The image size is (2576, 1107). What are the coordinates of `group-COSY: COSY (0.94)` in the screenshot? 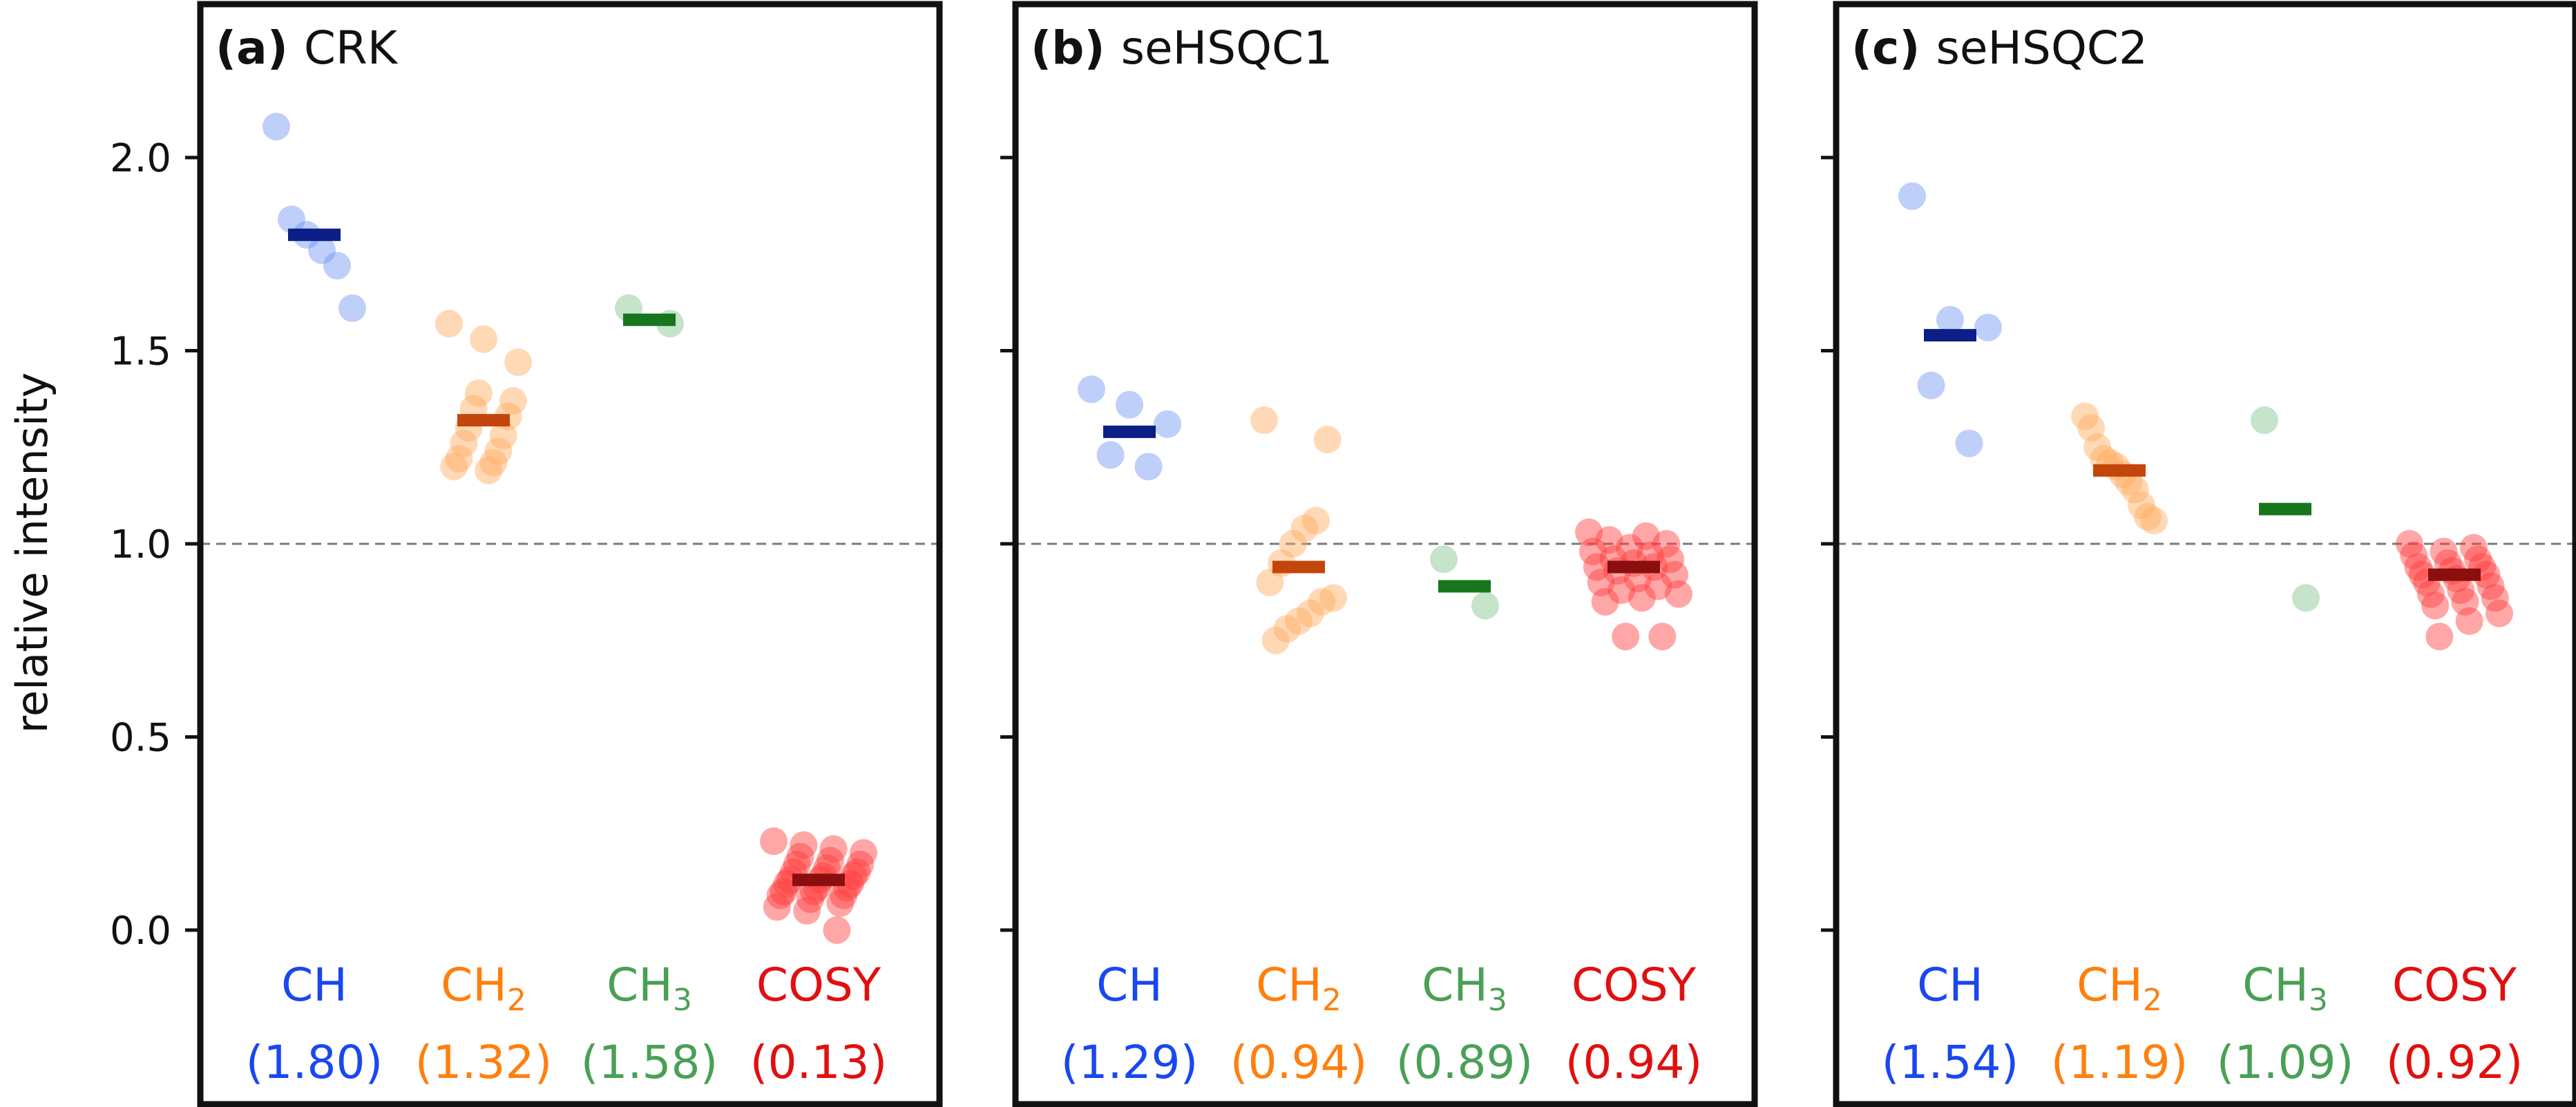 It's located at (1633, 804).